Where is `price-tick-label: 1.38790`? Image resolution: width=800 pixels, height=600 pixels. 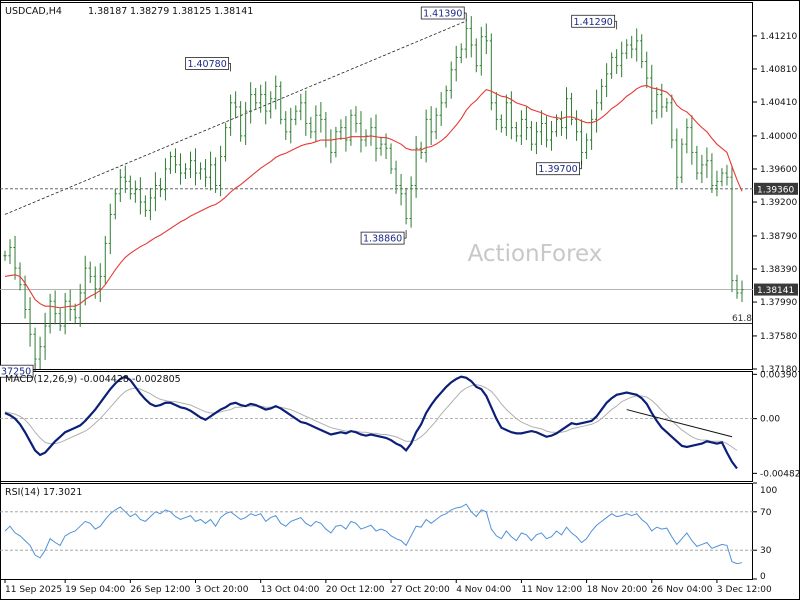 price-tick-label: 1.38790 is located at coordinates (778, 237).